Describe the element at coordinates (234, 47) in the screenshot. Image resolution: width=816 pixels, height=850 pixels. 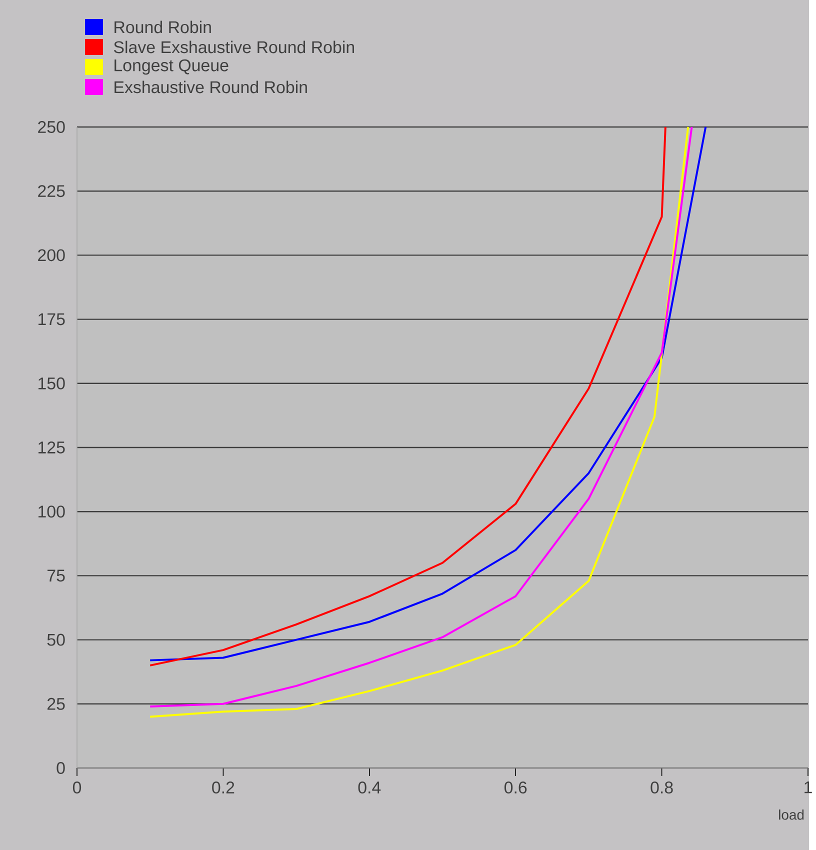
I see `legend-label: Slave Exshaustive Round Robin` at that location.